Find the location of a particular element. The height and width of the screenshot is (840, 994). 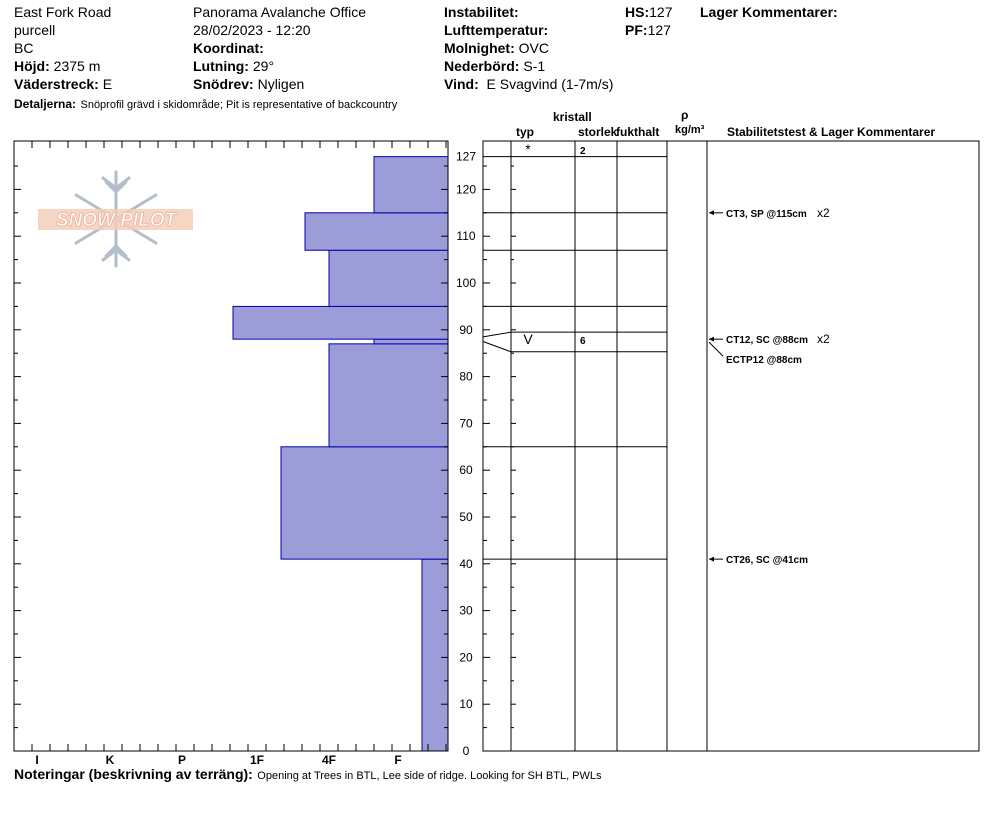

y-tick-label: 80 is located at coordinates (466, 377).